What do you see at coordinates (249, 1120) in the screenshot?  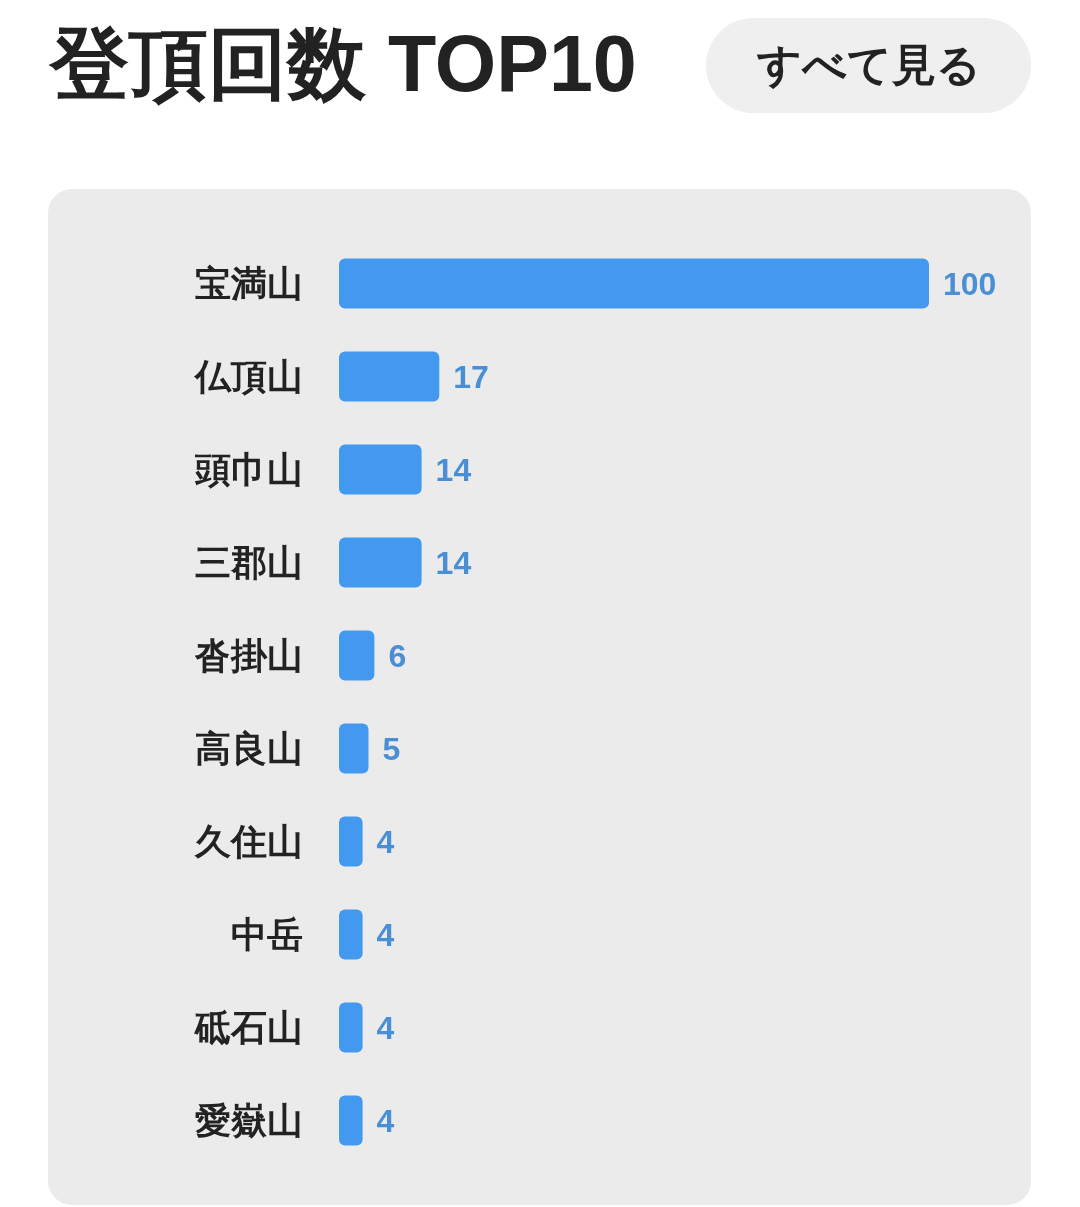 I see `y-tick-label: 愛嶽山` at bounding box center [249, 1120].